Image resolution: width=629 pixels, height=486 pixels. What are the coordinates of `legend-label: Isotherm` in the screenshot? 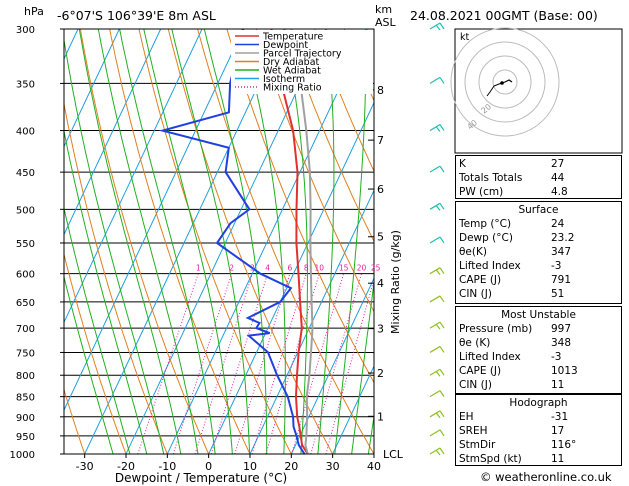 It's located at (284, 79).